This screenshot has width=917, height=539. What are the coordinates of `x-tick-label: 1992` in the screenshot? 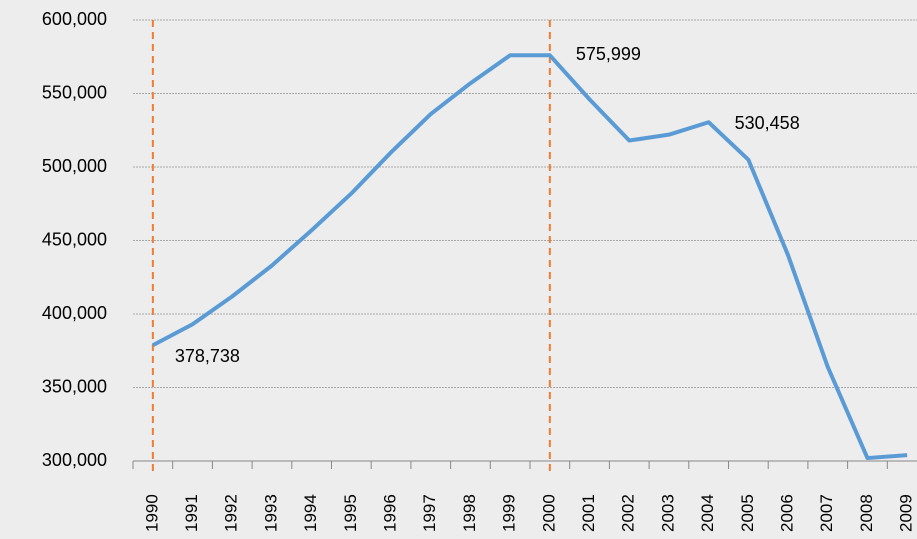 It's located at (231, 513).